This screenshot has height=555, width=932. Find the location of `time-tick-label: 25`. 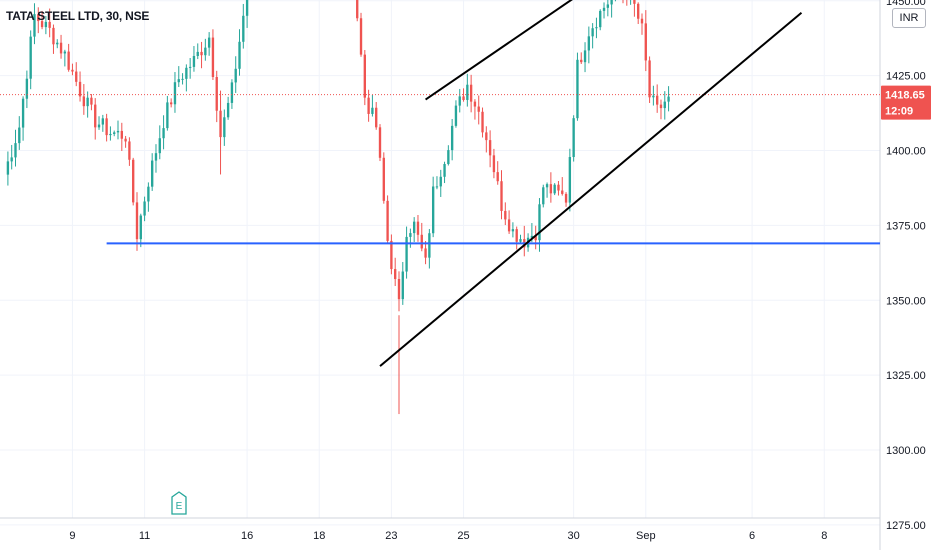

time-tick-label: 25 is located at coordinates (463, 536).